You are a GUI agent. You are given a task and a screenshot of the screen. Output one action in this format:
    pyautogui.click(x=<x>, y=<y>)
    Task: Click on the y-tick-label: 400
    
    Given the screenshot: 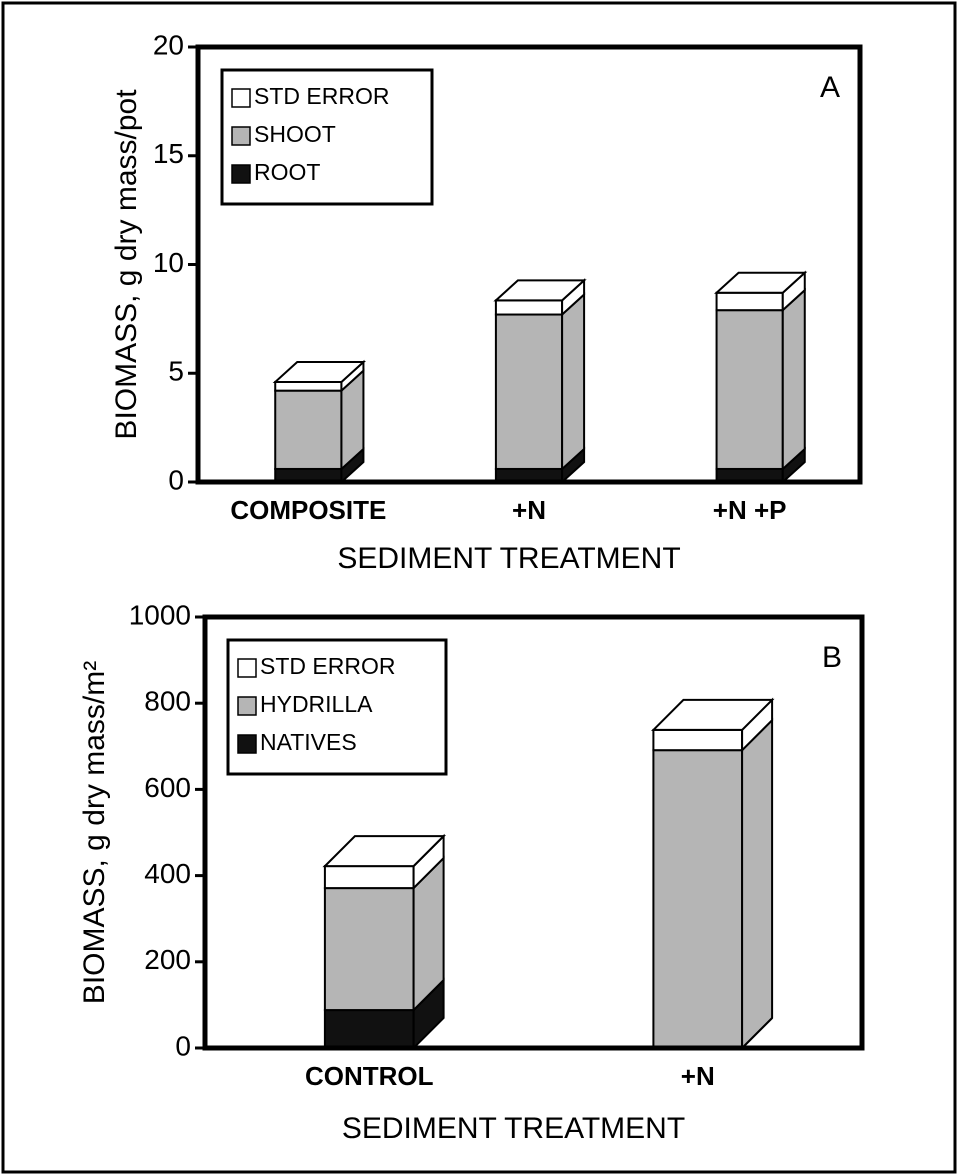 What is the action you would take?
    pyautogui.click(x=167, y=873)
    